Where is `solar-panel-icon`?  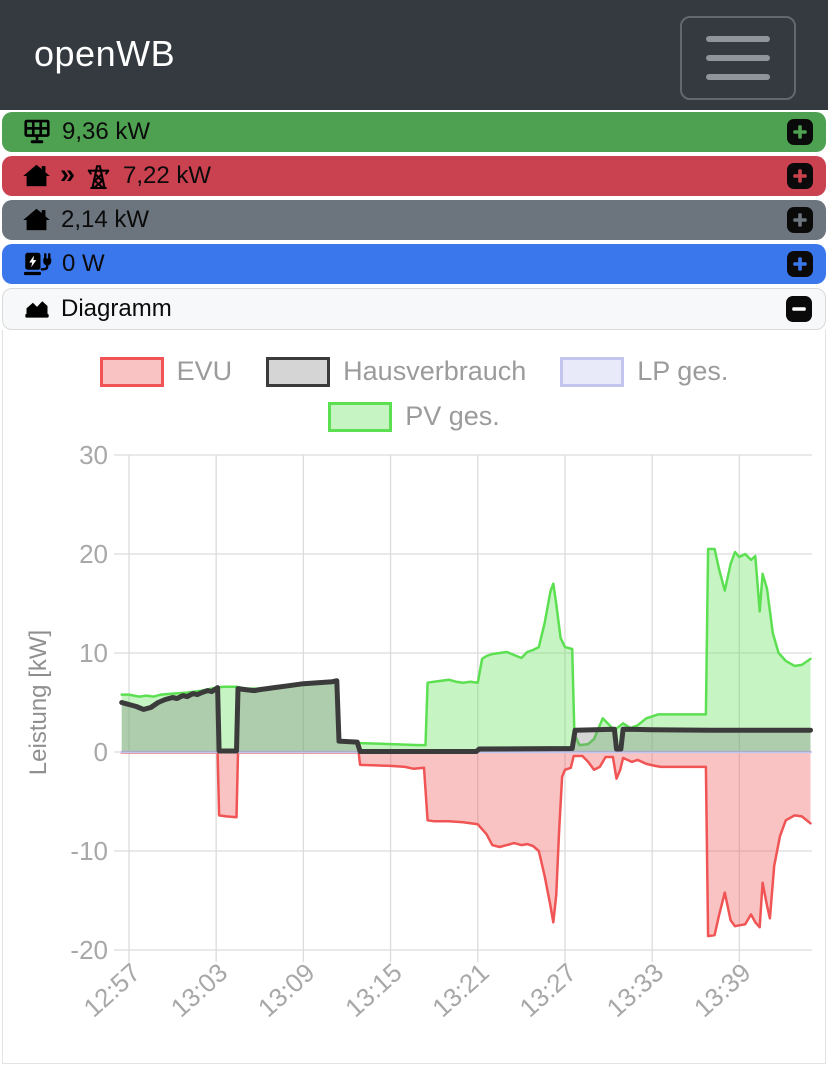 solar-panel-icon is located at coordinates (37, 131).